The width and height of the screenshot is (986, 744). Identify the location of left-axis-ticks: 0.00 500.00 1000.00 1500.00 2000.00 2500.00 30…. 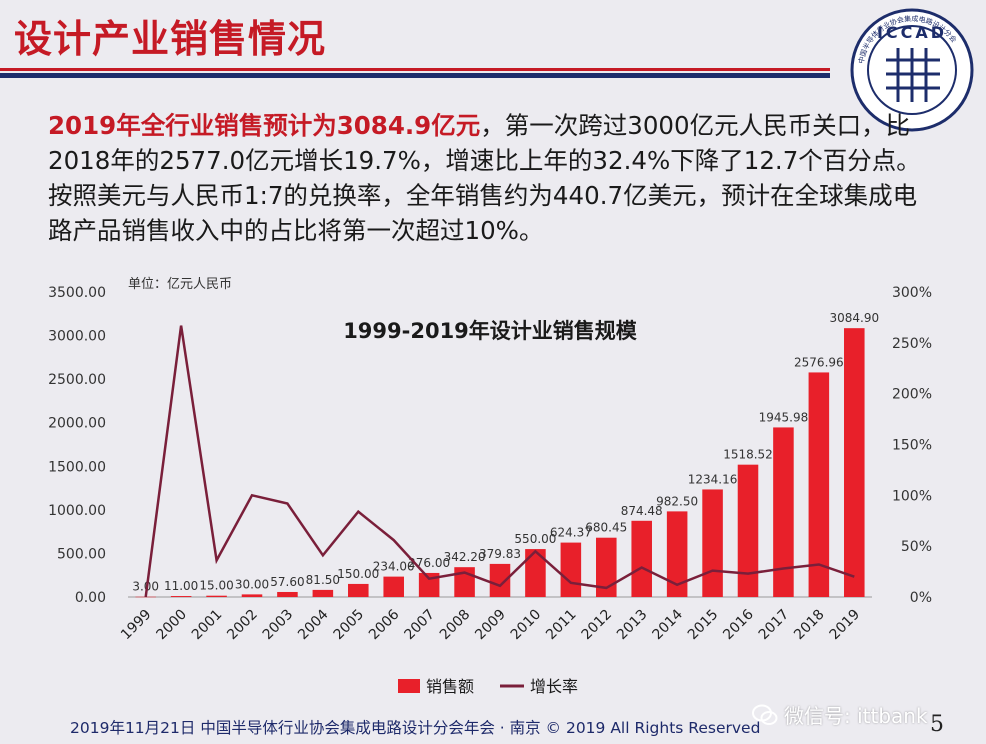
(77, 445).